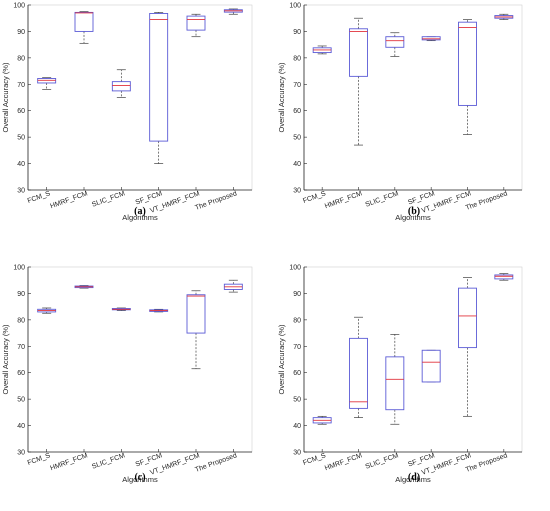 This screenshot has height=511, width=550. I want to click on panel-label: (c), so click(139, 477).